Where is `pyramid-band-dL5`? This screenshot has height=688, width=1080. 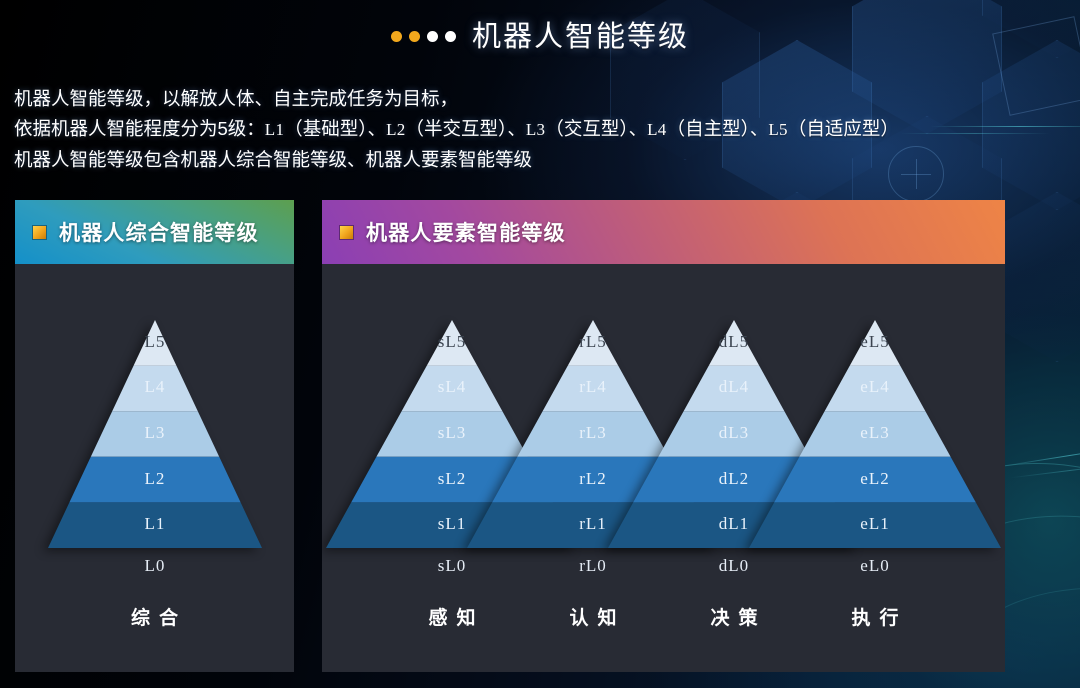
pyramid-band-dL5 is located at coordinates (734, 343).